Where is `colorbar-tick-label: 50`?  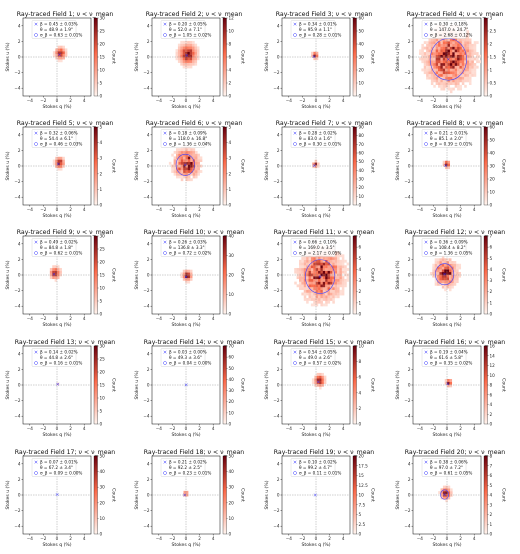 colorbar-tick-label: 50 is located at coordinates (232, 368).